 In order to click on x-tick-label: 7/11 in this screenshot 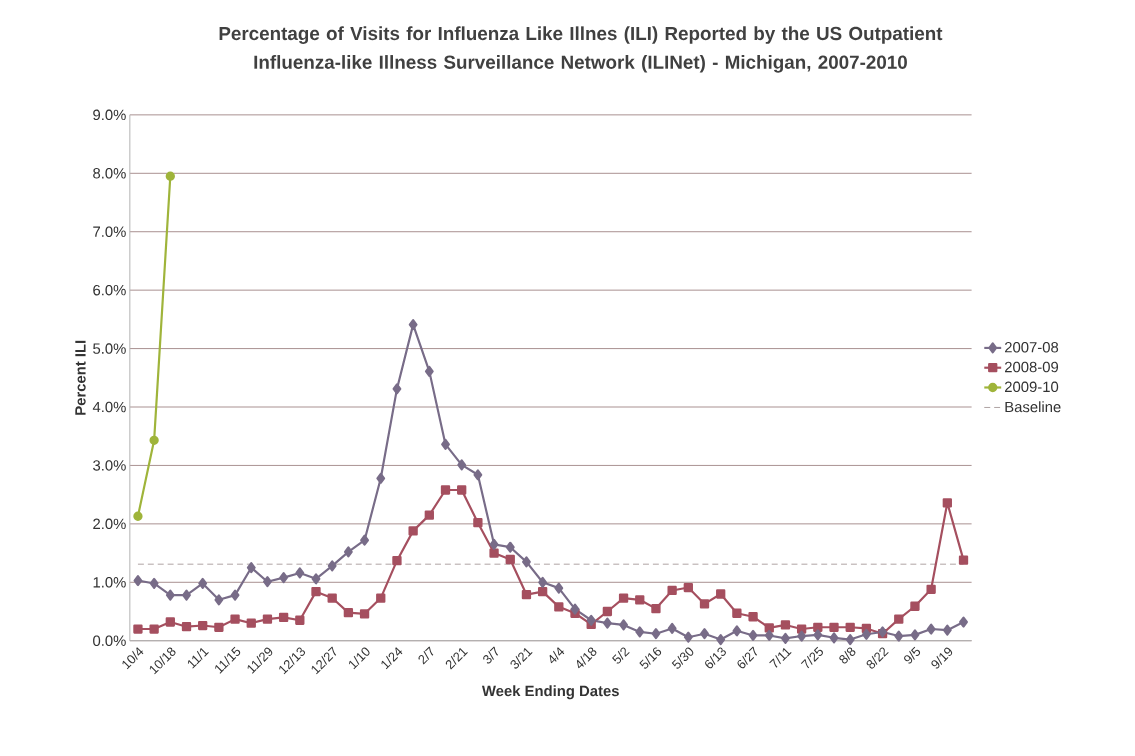, I will do `click(780, 658)`.